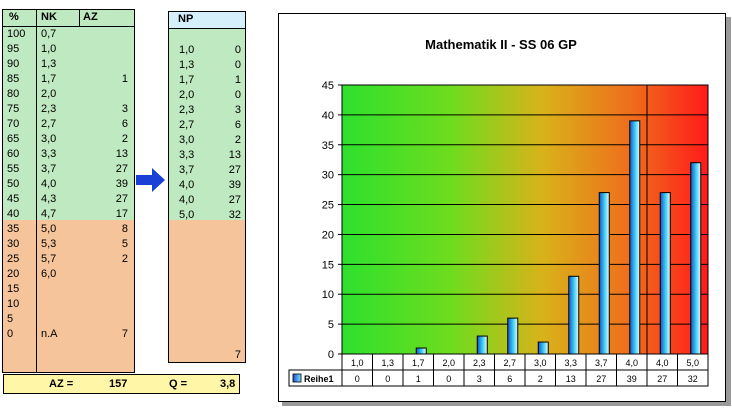 This screenshot has width=732, height=412. Describe the element at coordinates (13, 244) in the screenshot. I see `cell-pct: 30` at that location.